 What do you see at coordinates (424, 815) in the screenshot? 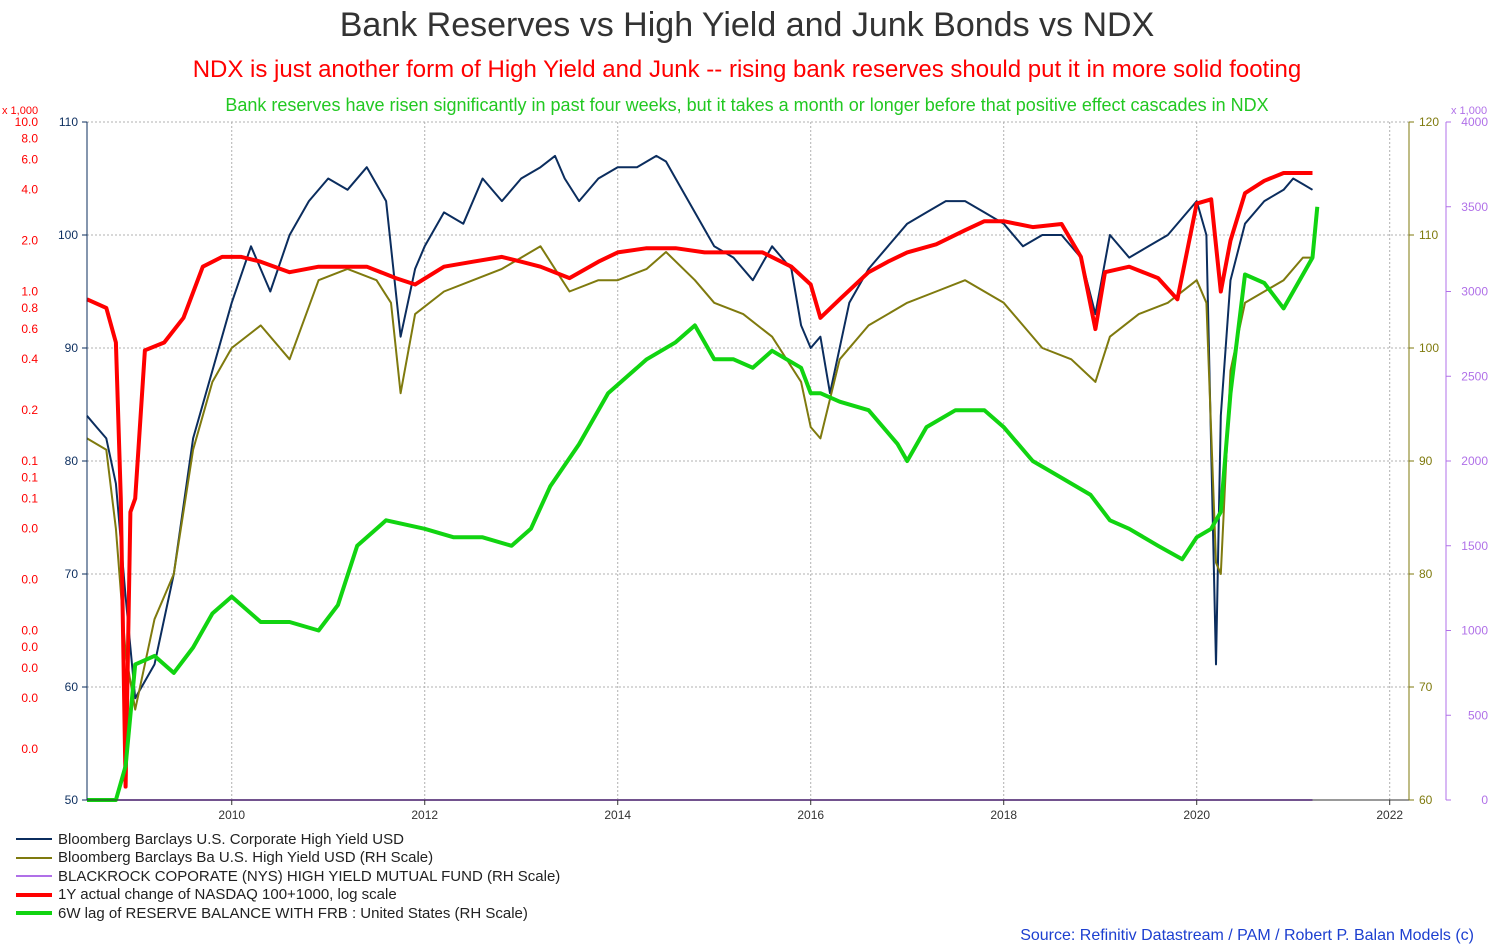
I see `x-tick-label: 2012` at bounding box center [424, 815].